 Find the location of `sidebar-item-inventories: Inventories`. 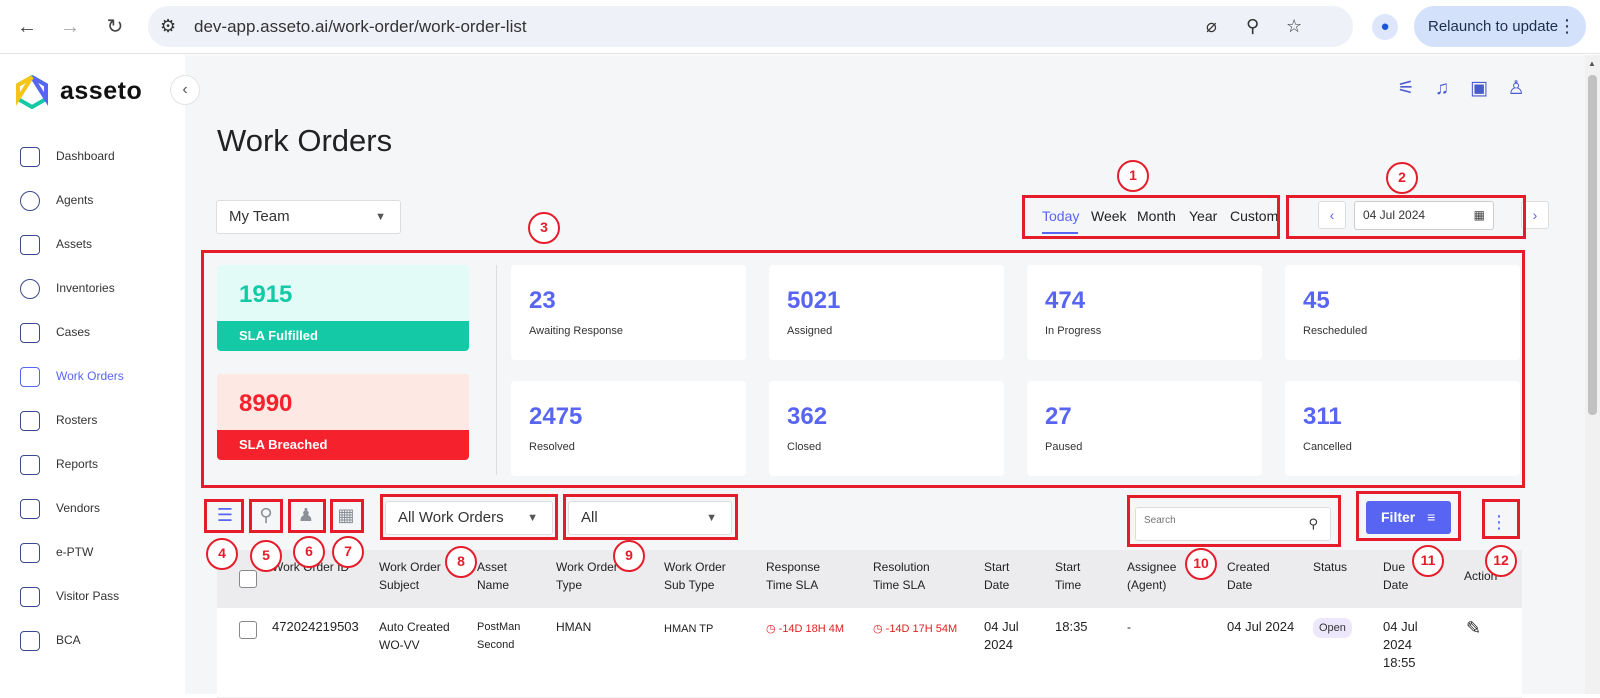

sidebar-item-inventories: Inventories is located at coordinates (100, 289).